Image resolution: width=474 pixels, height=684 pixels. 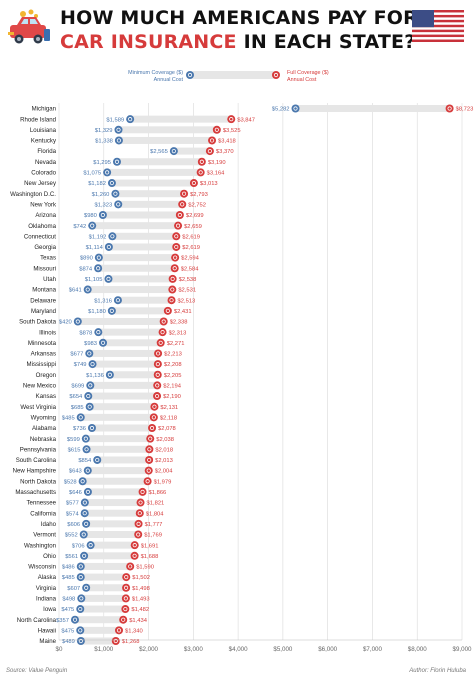 I want to click on min-value-label: $607, so click(x=73, y=589).